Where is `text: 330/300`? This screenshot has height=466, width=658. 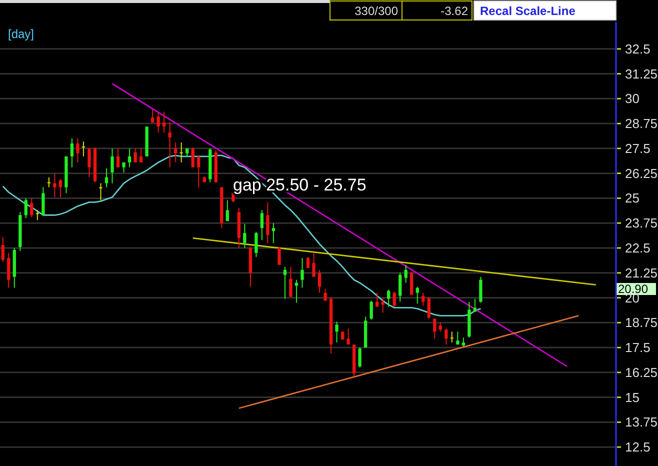 text: 330/300 is located at coordinates (376, 11).